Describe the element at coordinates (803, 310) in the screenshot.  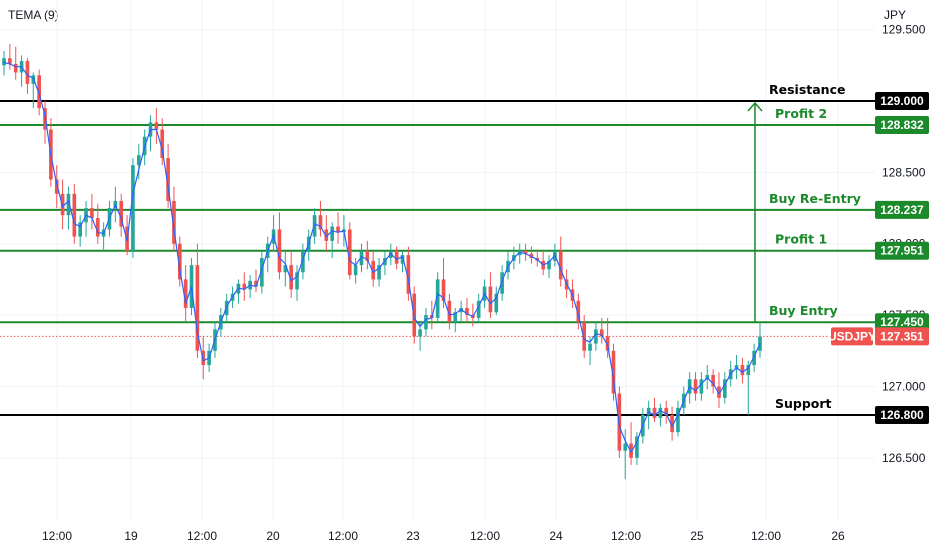
I see `level-label: Buy Entry` at that location.